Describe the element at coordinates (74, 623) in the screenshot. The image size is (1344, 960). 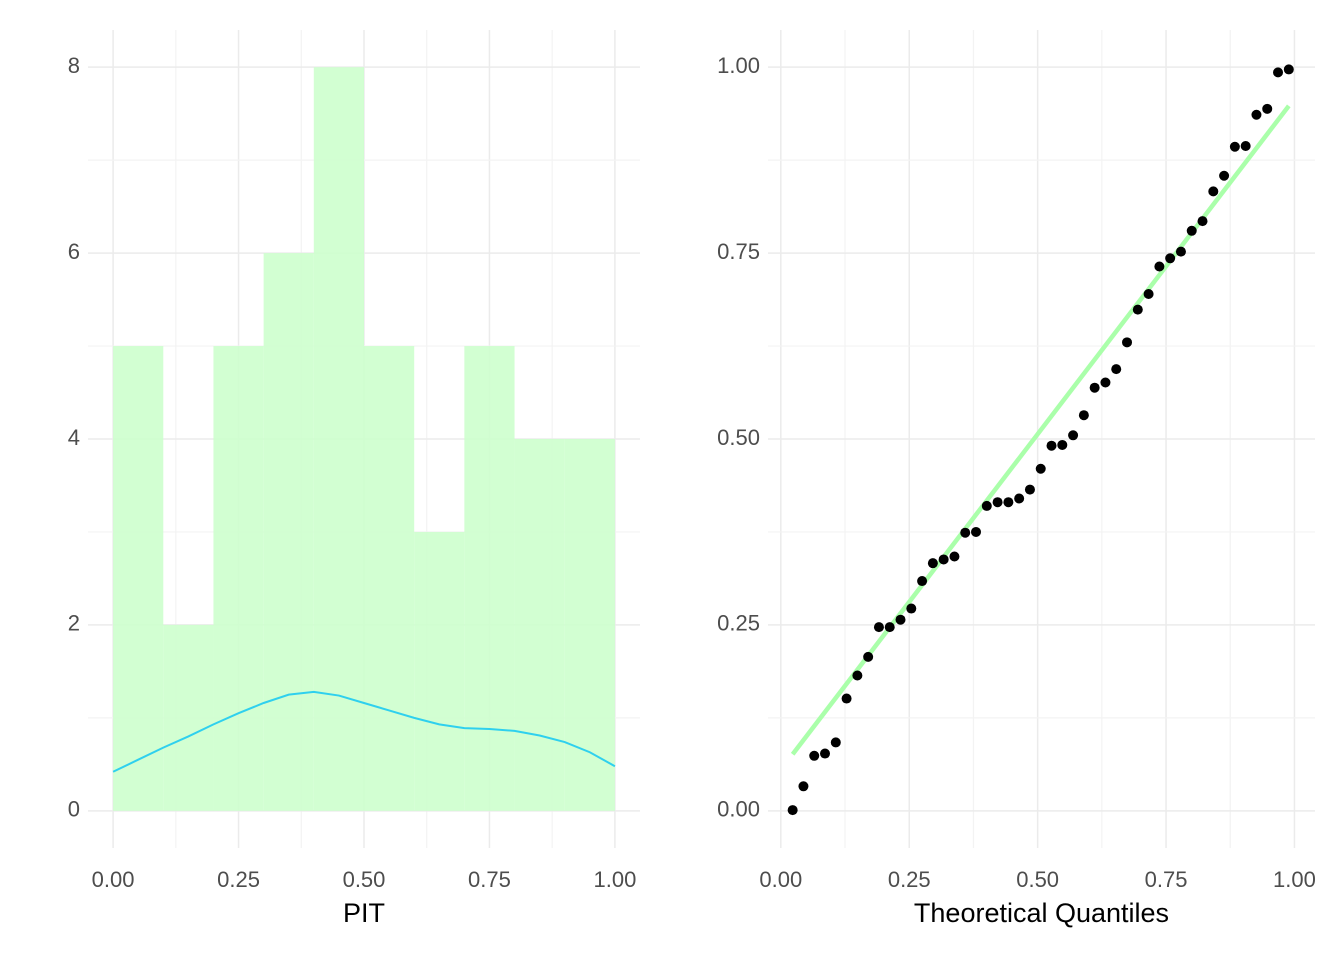
I see `y-tick-label: 2` at that location.